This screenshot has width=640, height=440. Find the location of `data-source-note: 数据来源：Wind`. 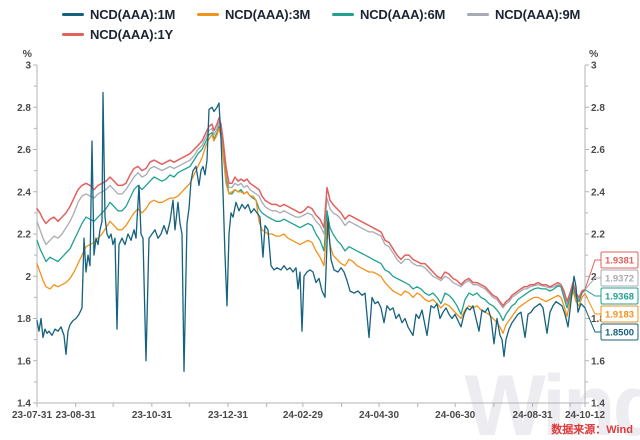

data-source-note: 数据来源：Wind is located at coordinates (592, 430).